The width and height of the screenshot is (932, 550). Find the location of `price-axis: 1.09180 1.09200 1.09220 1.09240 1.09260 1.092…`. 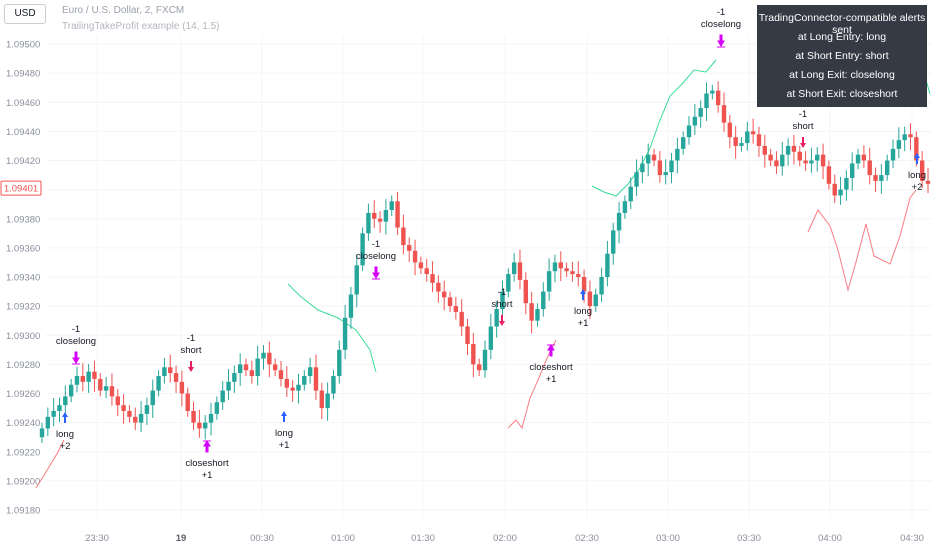

price-axis: 1.09180 1.09200 1.09220 1.09240 1.09260 1.092… is located at coordinates (23, 278).